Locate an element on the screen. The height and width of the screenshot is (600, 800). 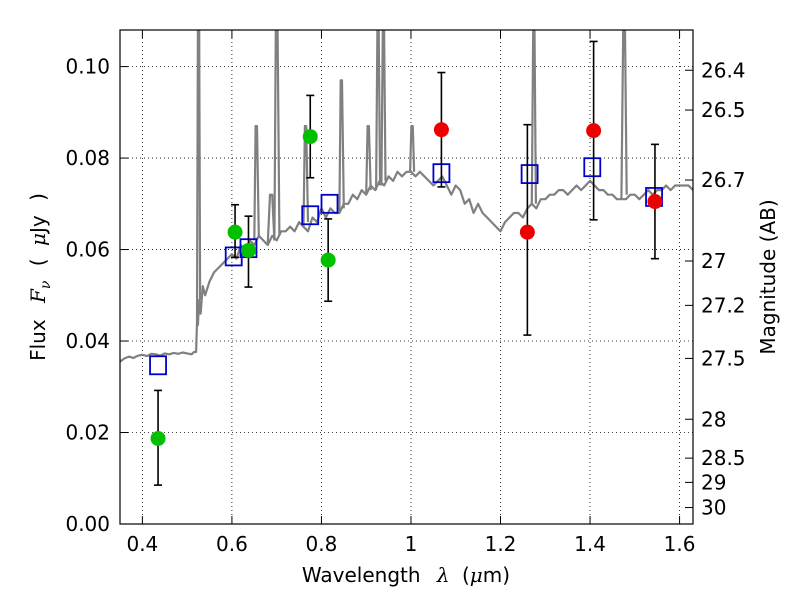
mag-tick-label: 28 is located at coordinates (713, 419).